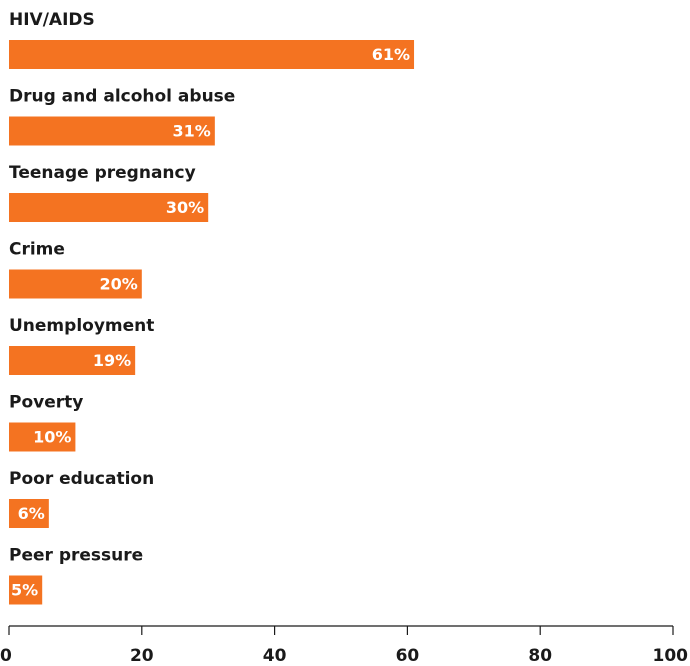 This screenshot has width=690, height=666. Describe the element at coordinates (391, 54) in the screenshot. I see `bar-value-label: 61%` at that location.